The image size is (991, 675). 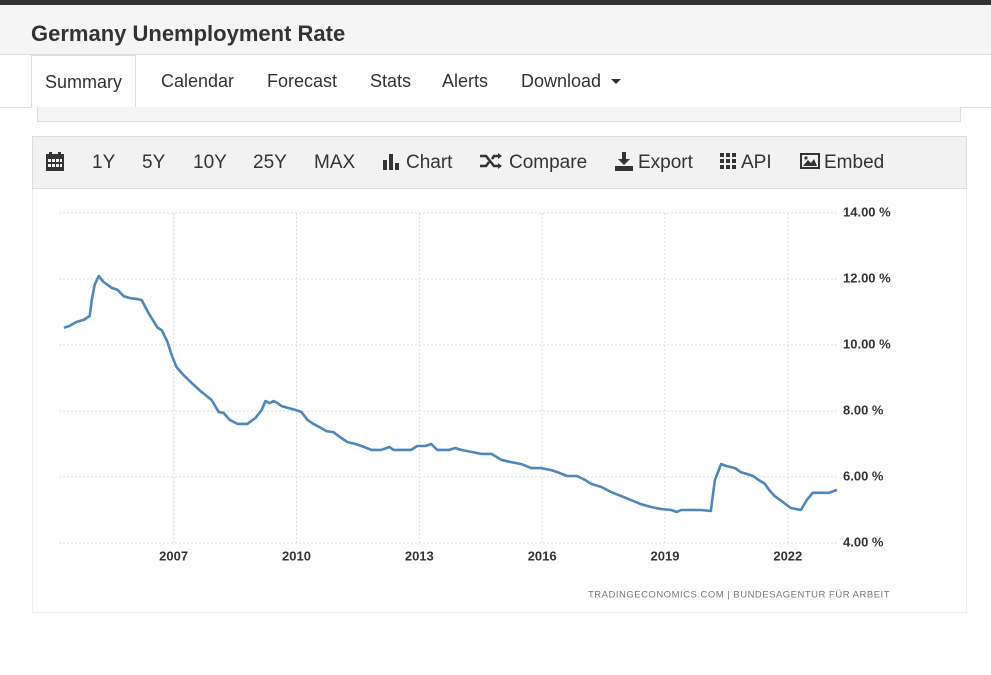 I want to click on api-icon, so click(x=728, y=161).